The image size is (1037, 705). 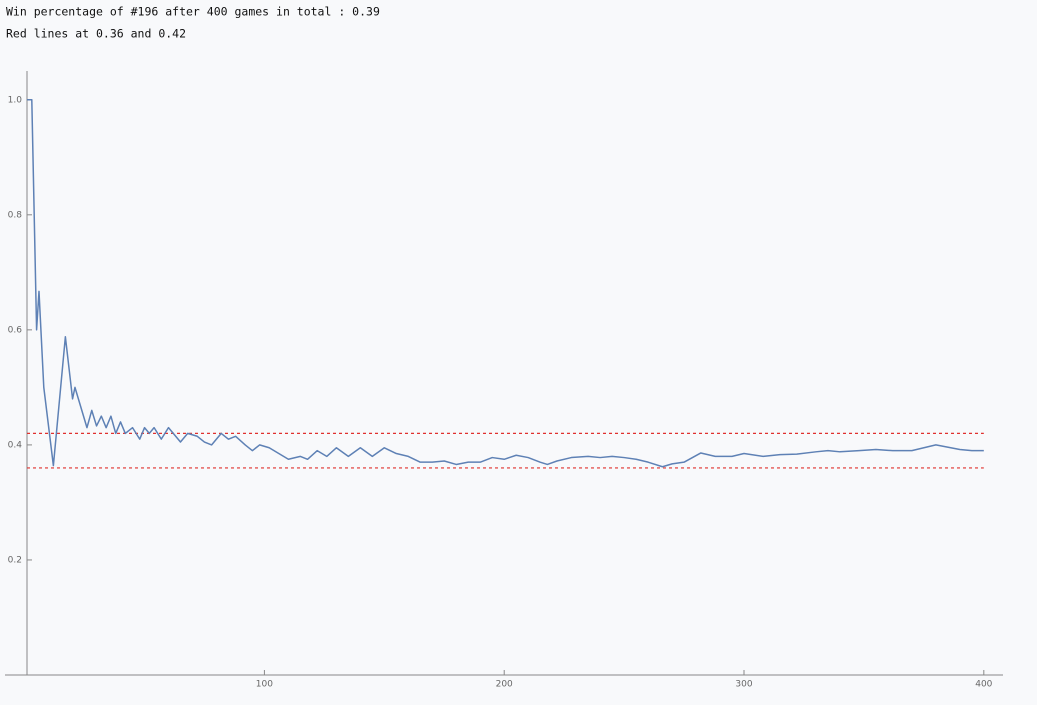 What do you see at coordinates (983, 685) in the screenshot?
I see `x-tick-label: 400` at bounding box center [983, 685].